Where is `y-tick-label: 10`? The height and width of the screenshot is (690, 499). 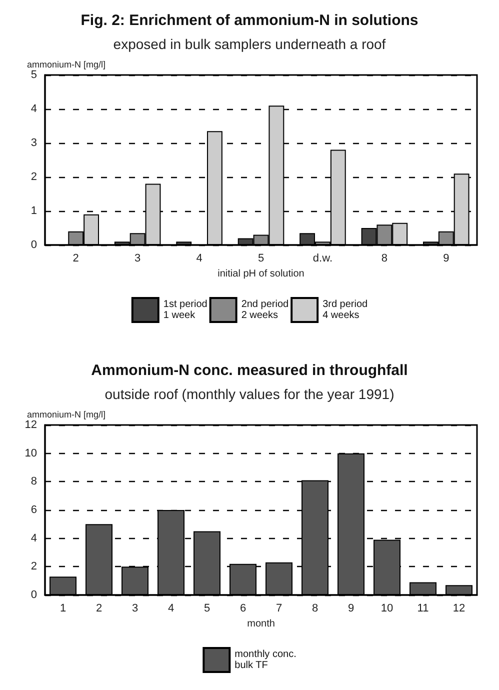
y-tick-label: 10 is located at coordinates (30, 453).